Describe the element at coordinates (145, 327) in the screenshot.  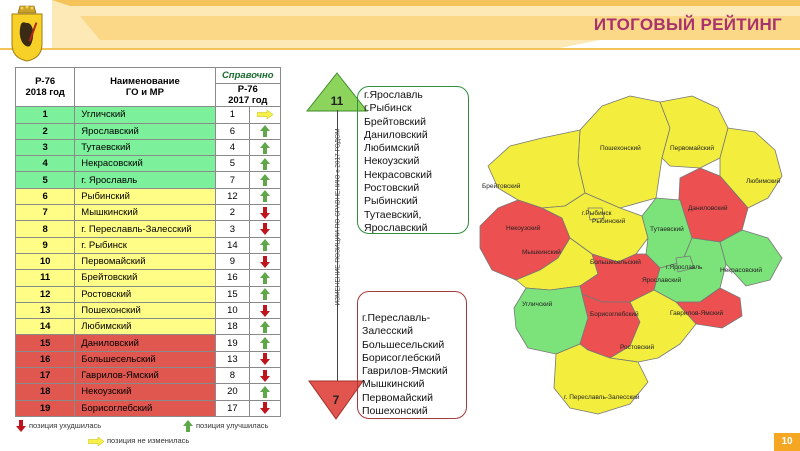
I see `row-name: Любимский` at that location.